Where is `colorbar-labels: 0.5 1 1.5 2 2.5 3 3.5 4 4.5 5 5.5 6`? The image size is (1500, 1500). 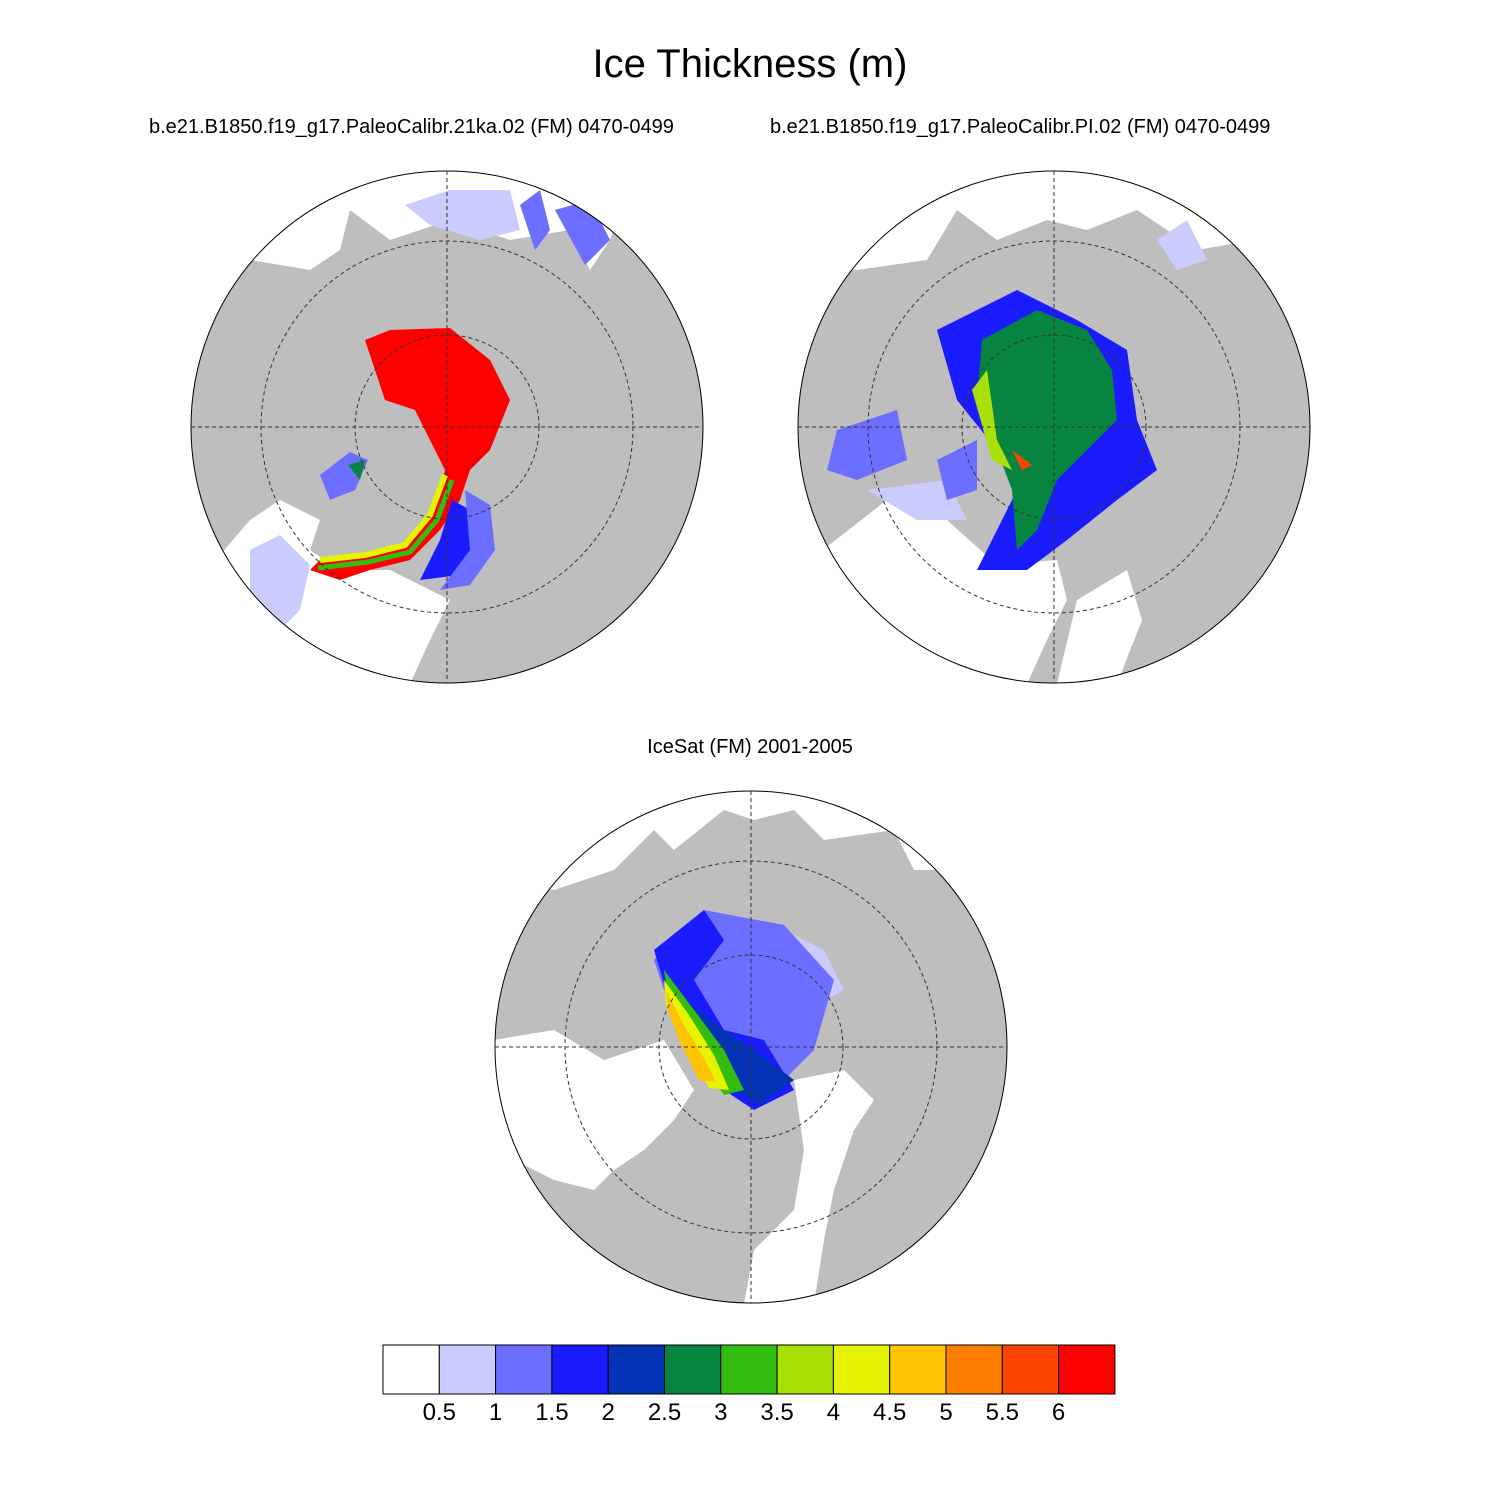
colorbar-labels: 0.5 1 1.5 2 2.5 3 3.5 4 4.5 5 5.5 6 is located at coordinates (744, 1411).